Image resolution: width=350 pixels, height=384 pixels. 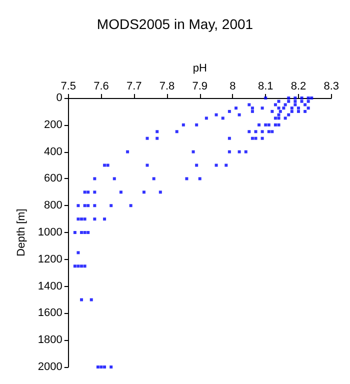 I want to click on y-tick-label: 1800, so click(x=50, y=340).